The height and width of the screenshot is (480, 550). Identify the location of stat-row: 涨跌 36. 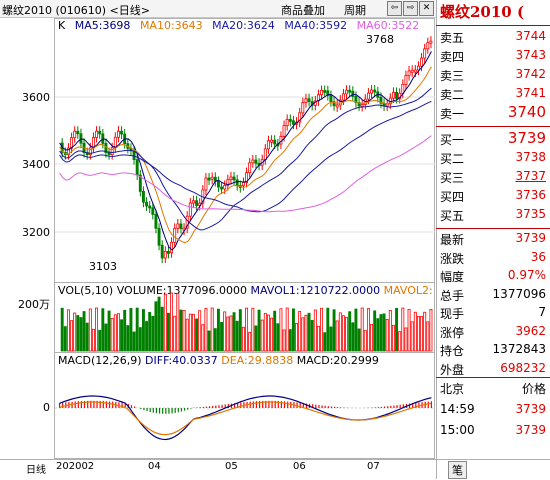
(493, 259).